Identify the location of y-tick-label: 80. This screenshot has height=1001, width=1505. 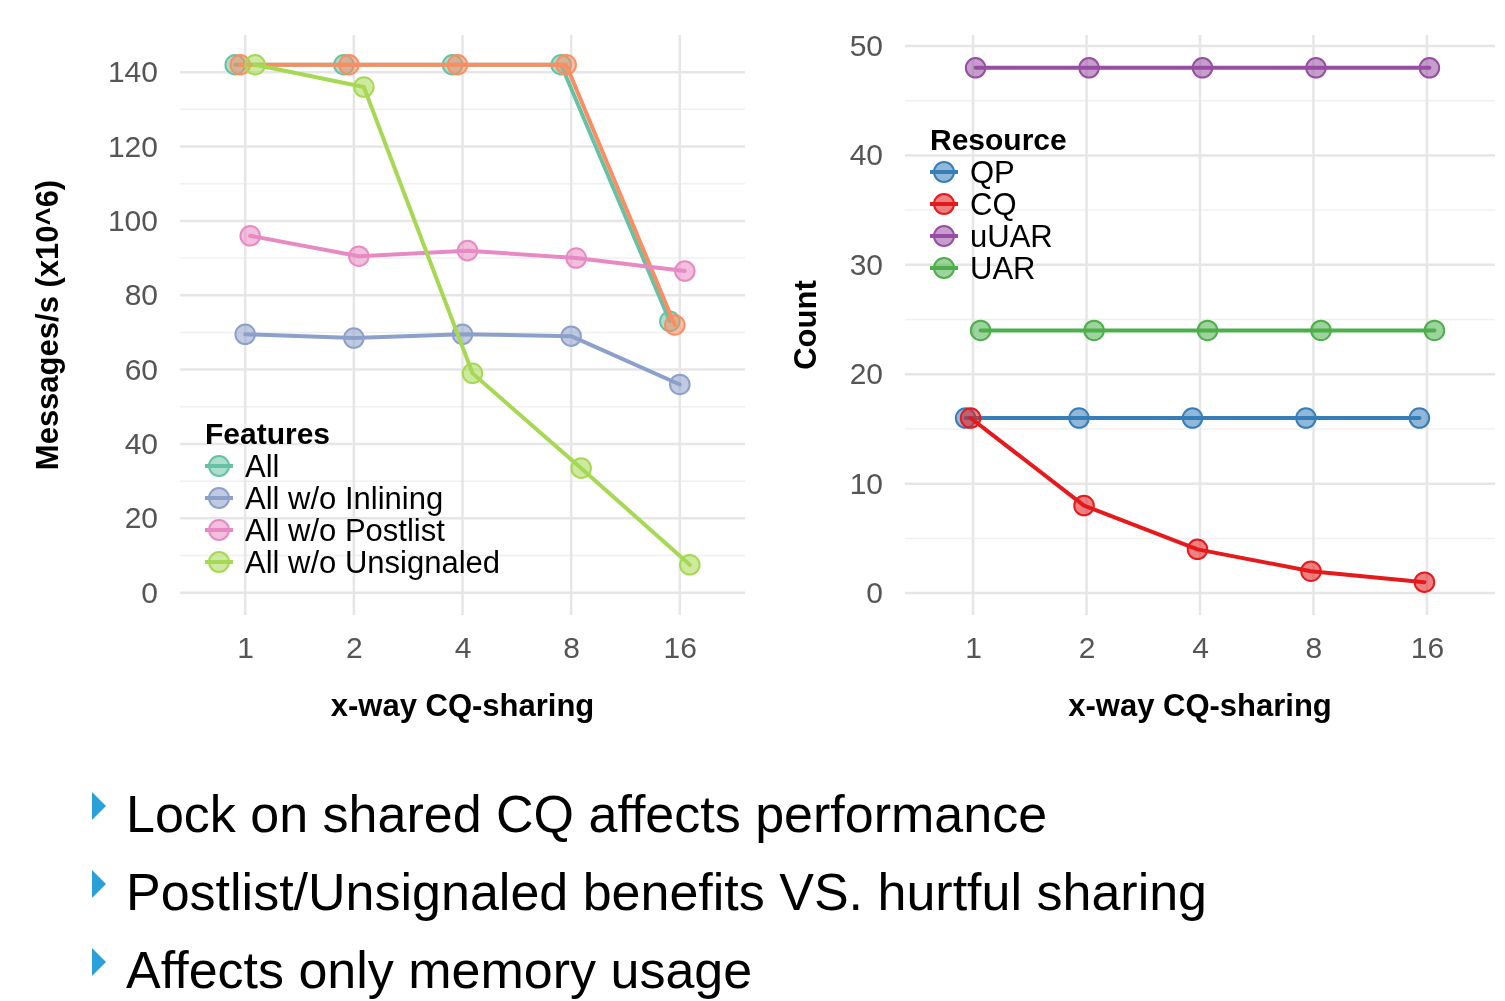
(141, 295).